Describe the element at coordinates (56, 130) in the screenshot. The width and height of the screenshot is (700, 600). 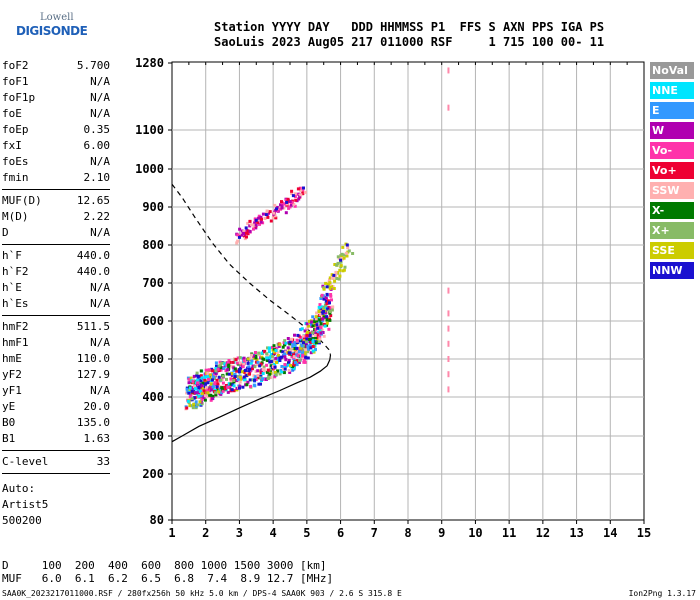
I see `param-row: foEp 0.35` at that location.